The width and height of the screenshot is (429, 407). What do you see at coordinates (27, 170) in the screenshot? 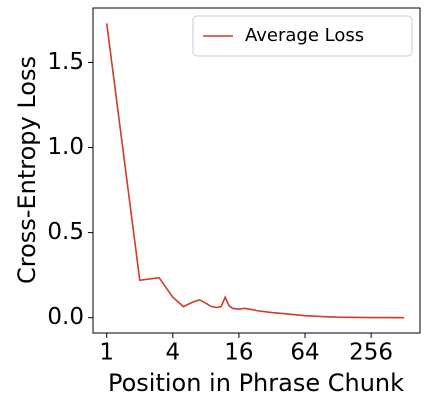
I see `y-axis-label: Cross-Entropy Loss` at bounding box center [27, 170].